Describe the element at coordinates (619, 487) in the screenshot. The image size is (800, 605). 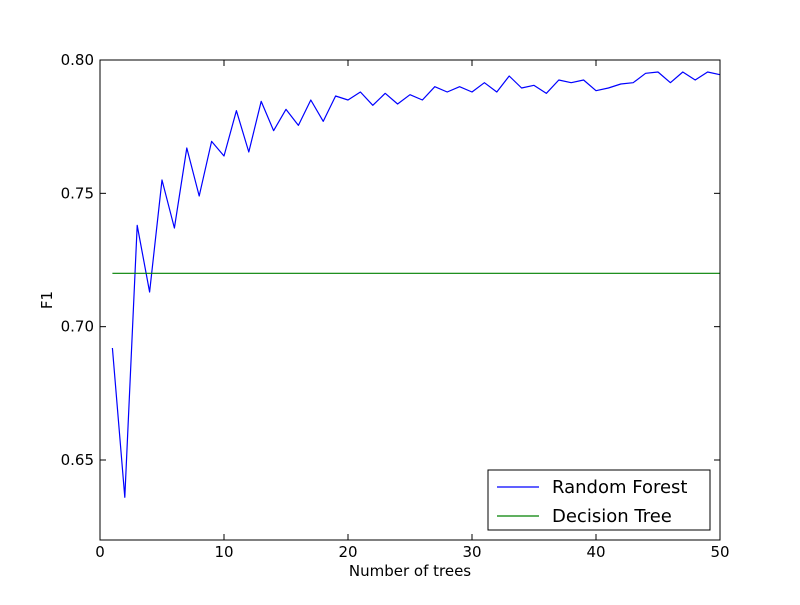
I see `legend-label-random-forest: Random Forest` at that location.